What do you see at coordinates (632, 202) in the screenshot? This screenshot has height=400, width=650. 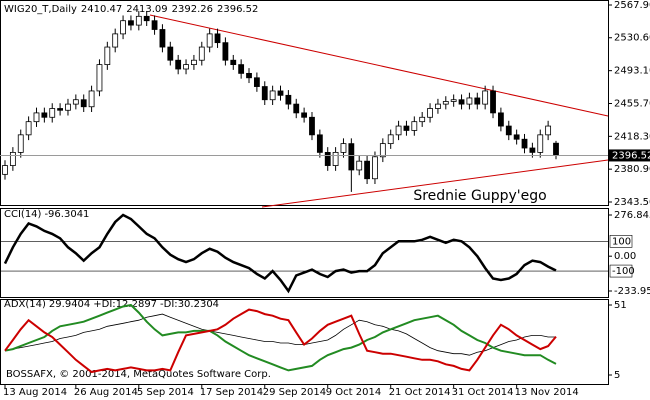 I see `y-tick-label: 2343.50` at bounding box center [632, 202].